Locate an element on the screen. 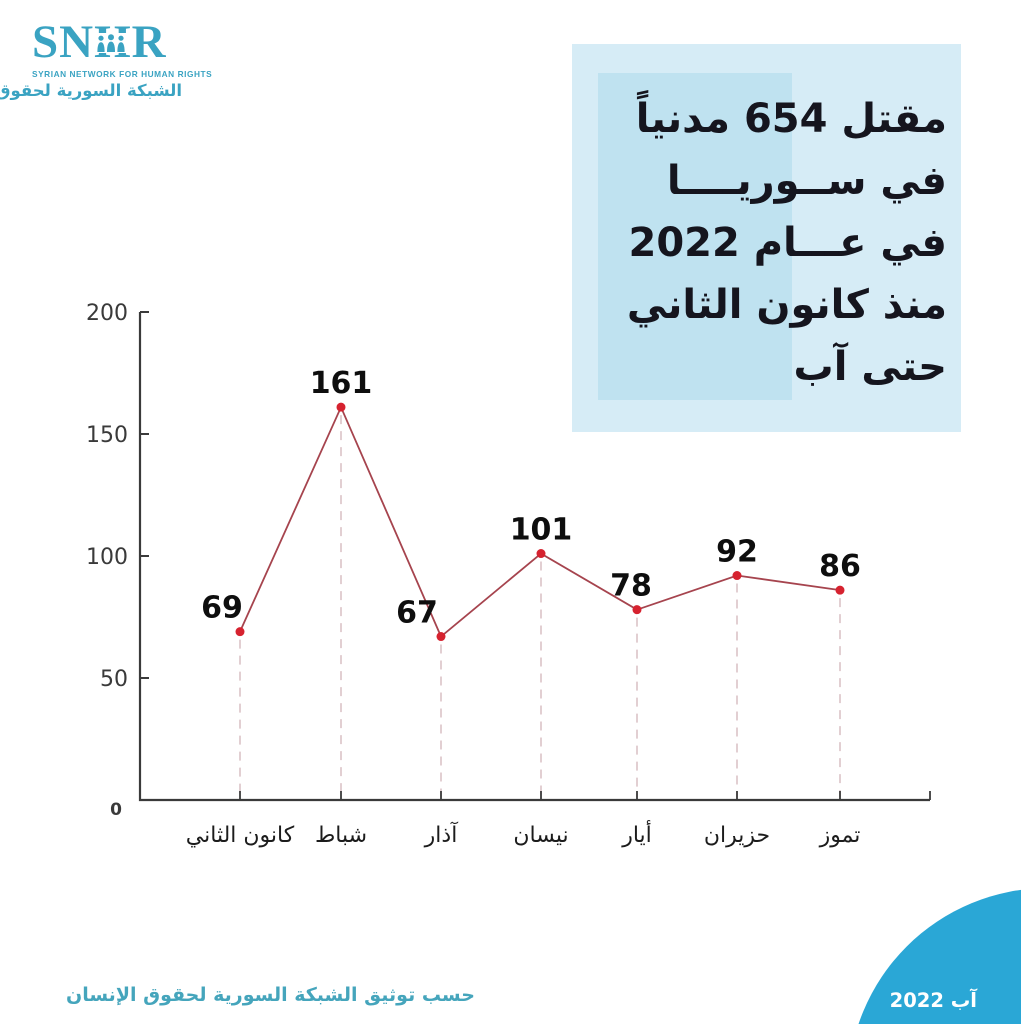 This screenshot has height=1024, width=1021. x-category-label: كانون الثاني is located at coordinates (240, 835).